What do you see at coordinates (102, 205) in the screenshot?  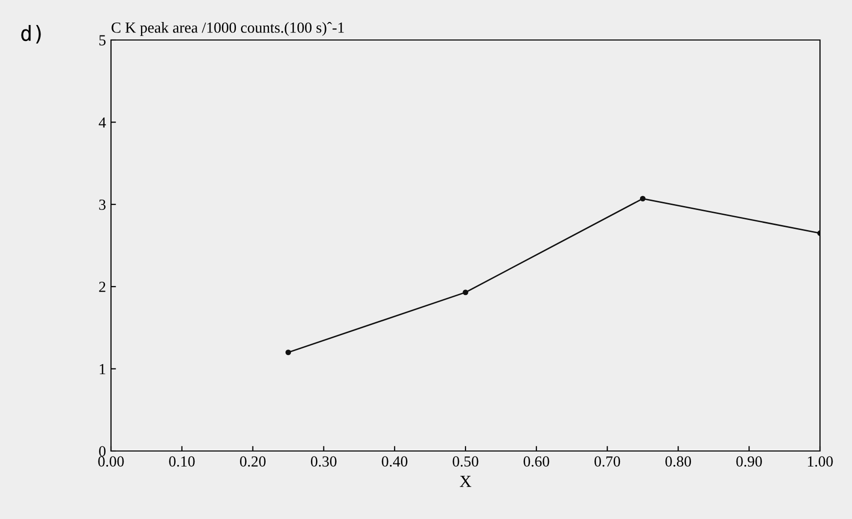 I see `y-tick-label: 3` at bounding box center [102, 205].